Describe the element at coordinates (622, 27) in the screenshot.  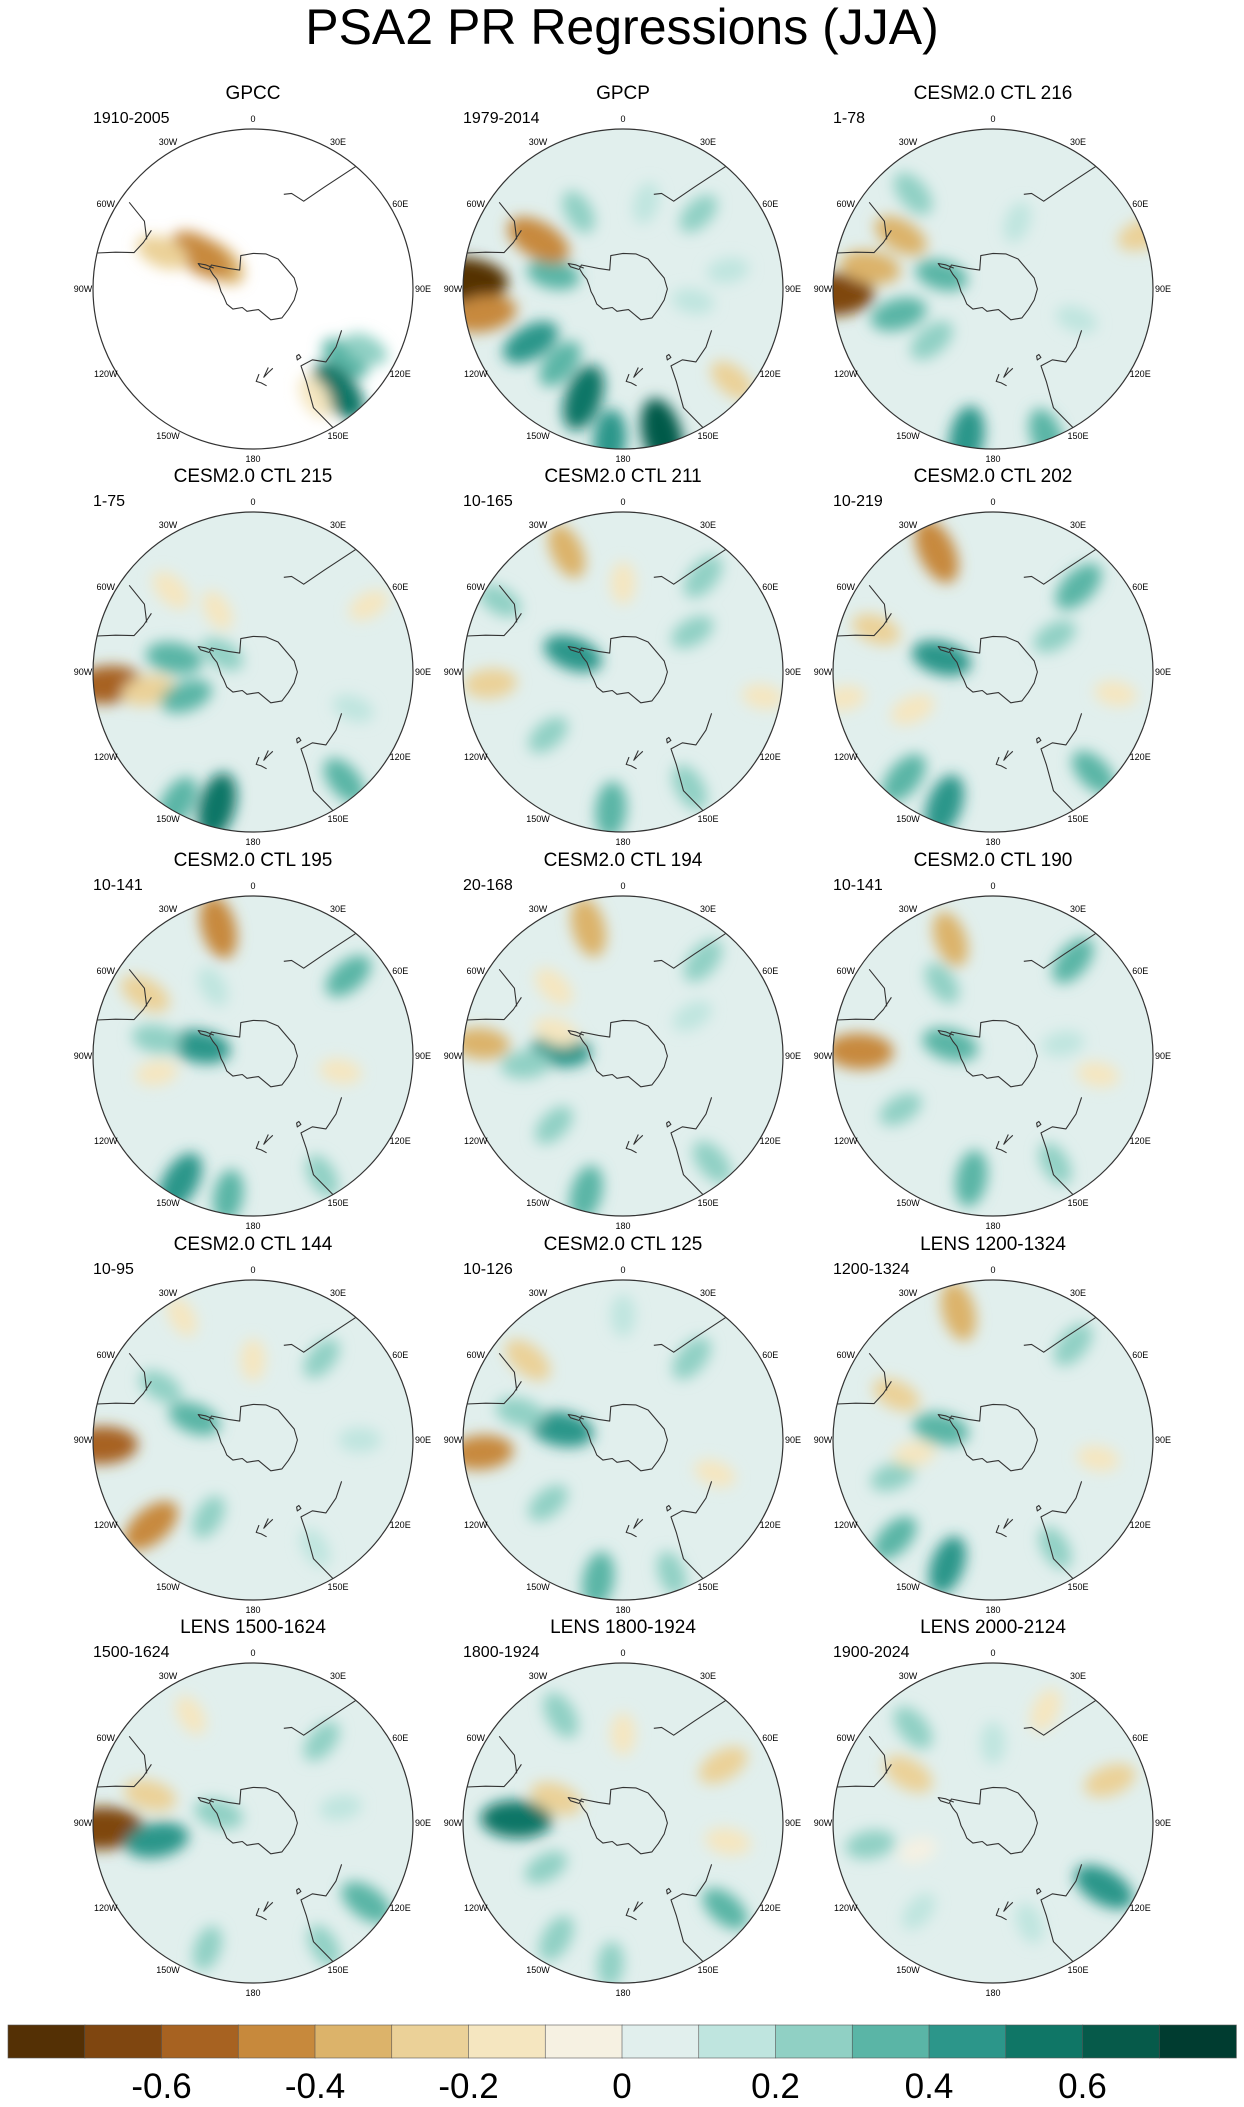
I see `chart-title: PSA2 PR Regressions (JJA)` at that location.